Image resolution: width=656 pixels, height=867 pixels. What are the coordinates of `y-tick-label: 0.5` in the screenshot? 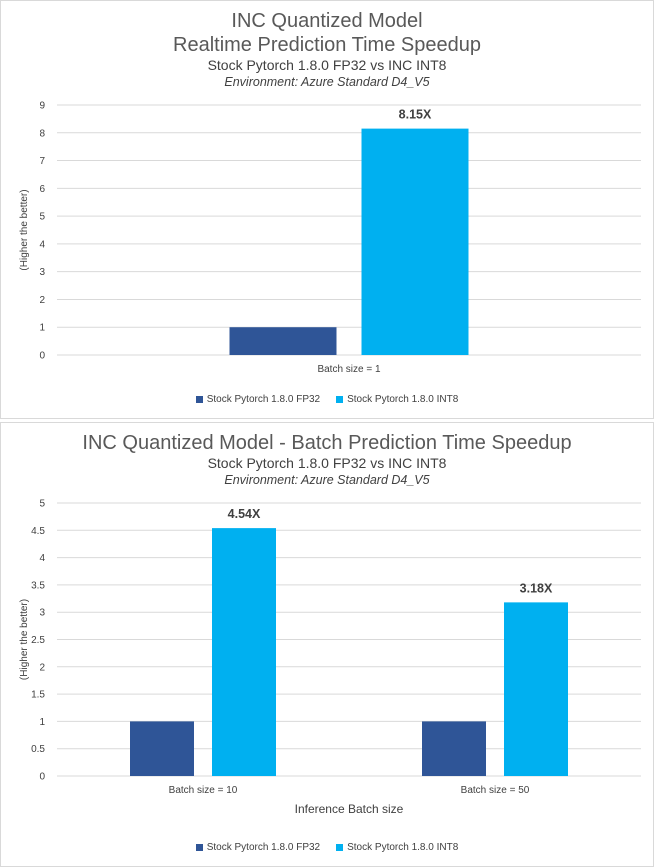 It's located at (38, 749).